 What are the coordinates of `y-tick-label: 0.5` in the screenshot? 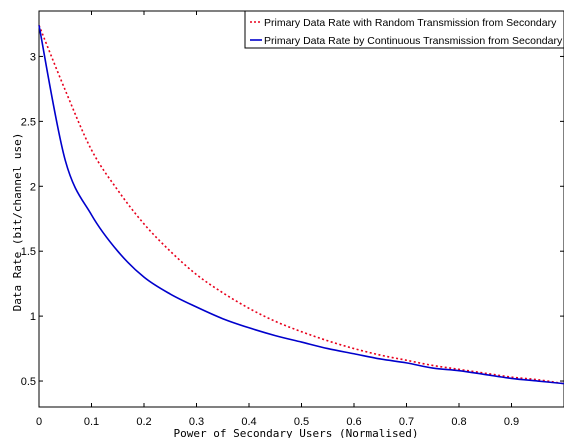 It's located at (28, 382).